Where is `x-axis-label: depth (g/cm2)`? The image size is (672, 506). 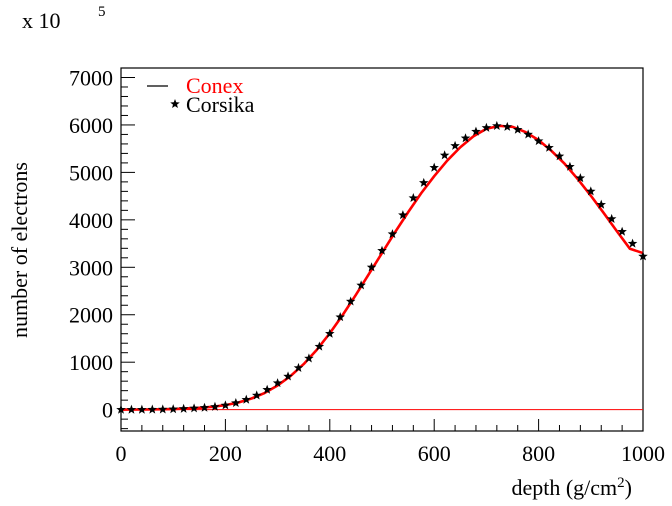
x-axis-label: depth (g/cm2) is located at coordinates (571, 487).